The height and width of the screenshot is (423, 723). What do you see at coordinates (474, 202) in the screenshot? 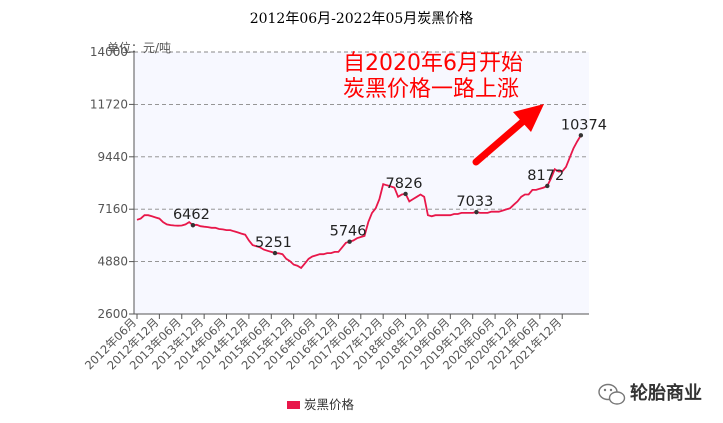
I see `data-label: 7033` at bounding box center [474, 202].